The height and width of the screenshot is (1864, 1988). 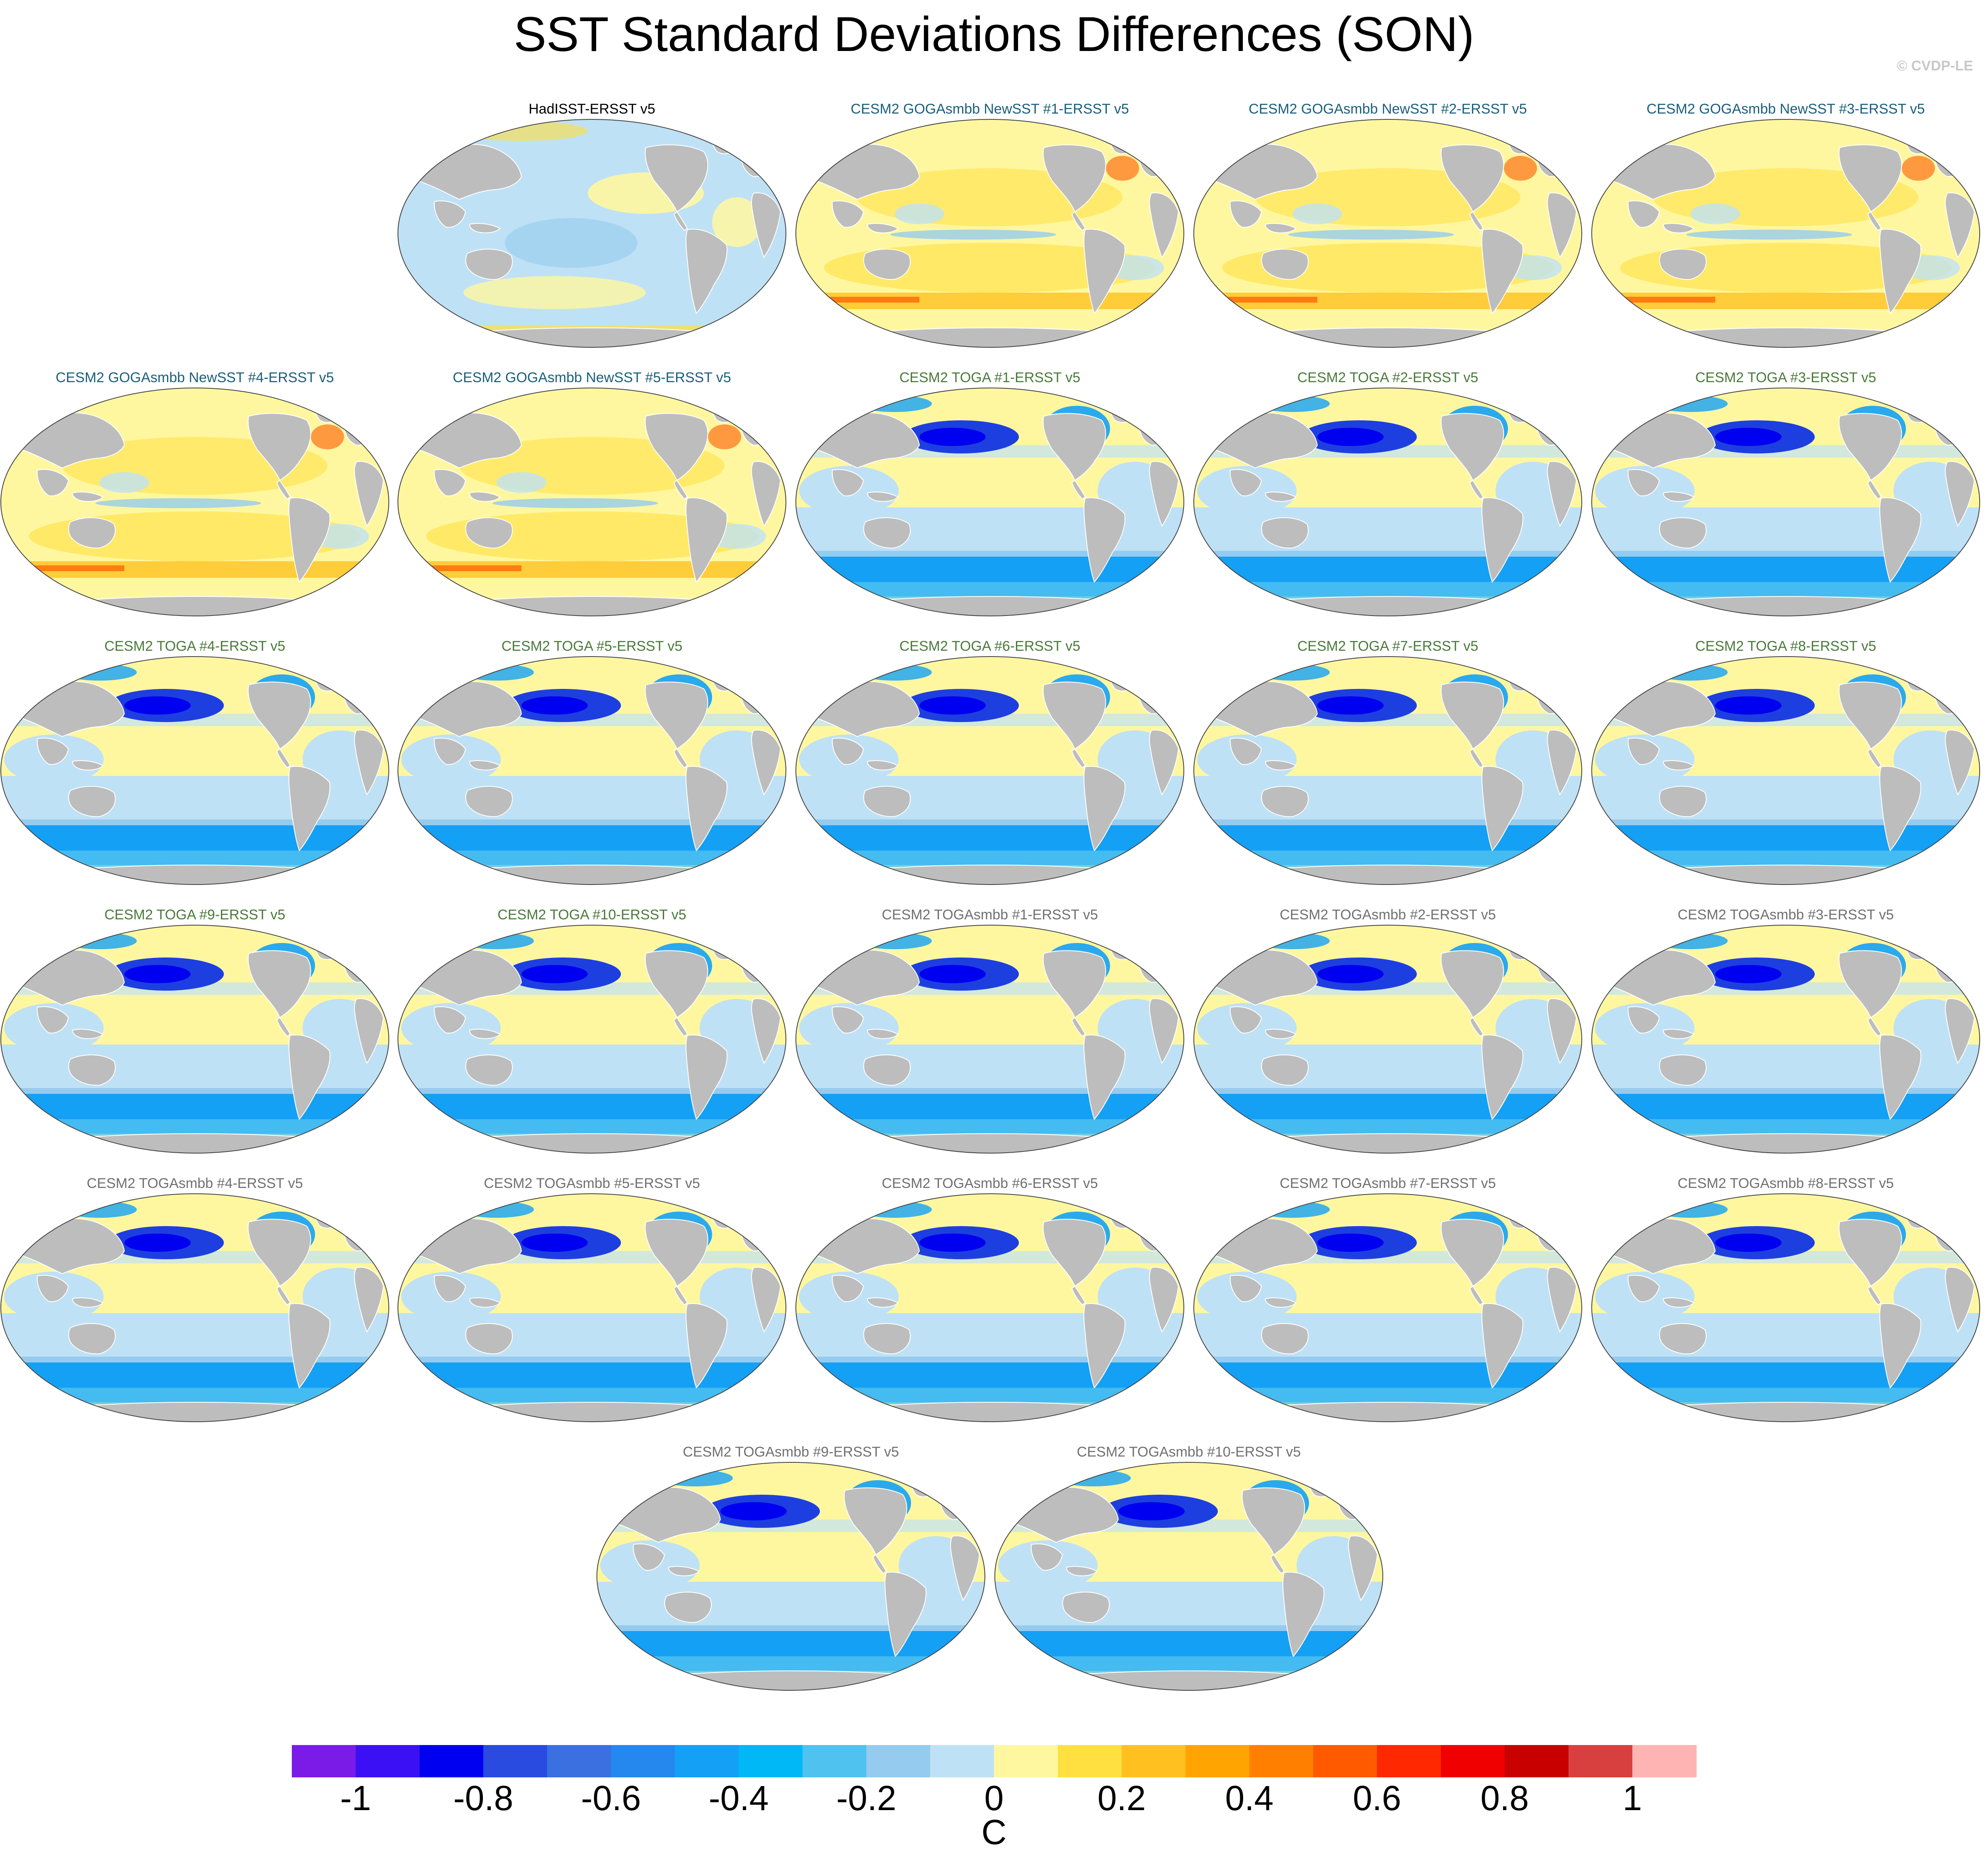 I want to click on colorbar, so click(x=994, y=1761).